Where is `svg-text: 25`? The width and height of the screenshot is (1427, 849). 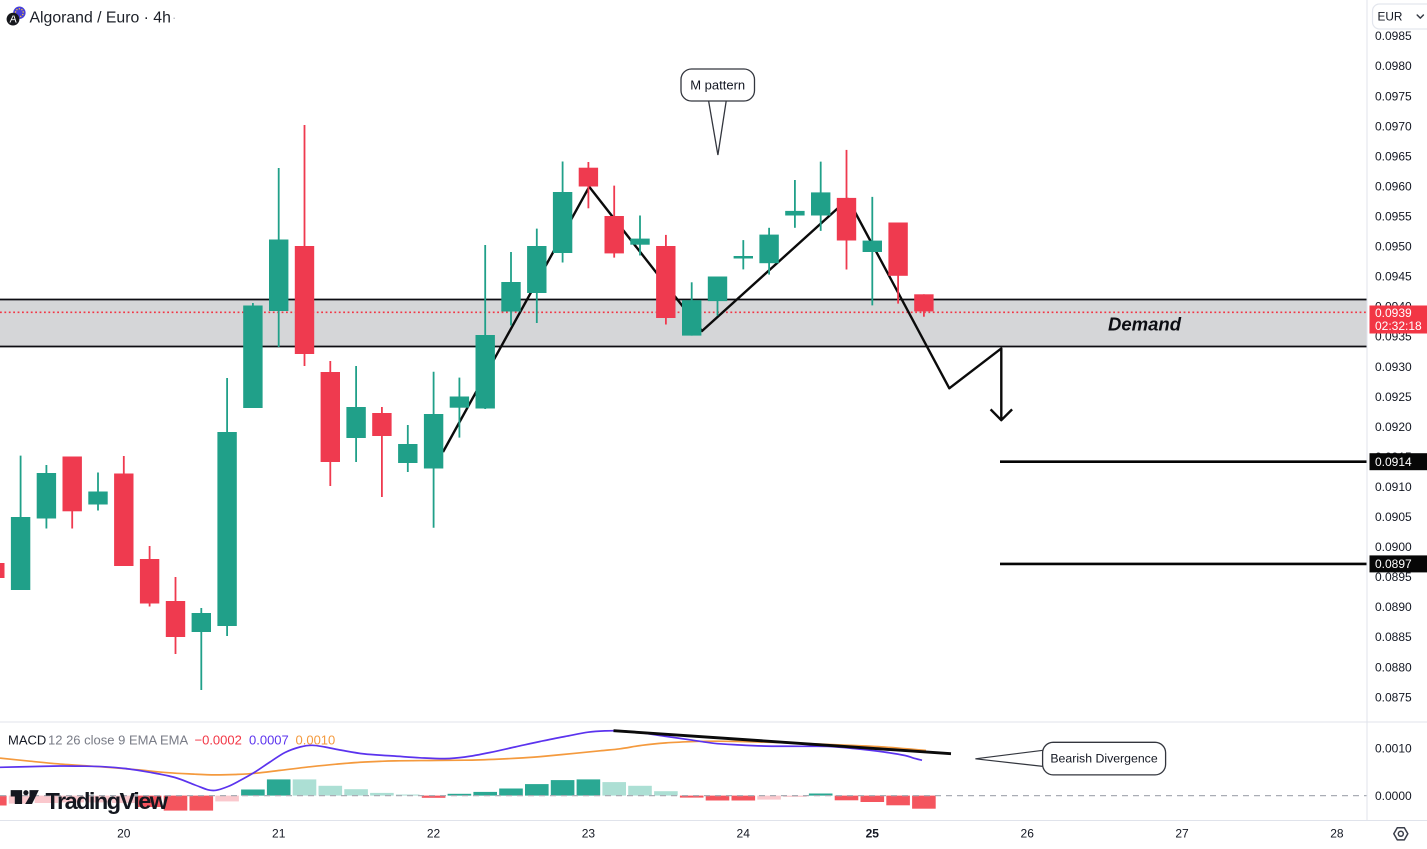 svg-text: 25 is located at coordinates (873, 834).